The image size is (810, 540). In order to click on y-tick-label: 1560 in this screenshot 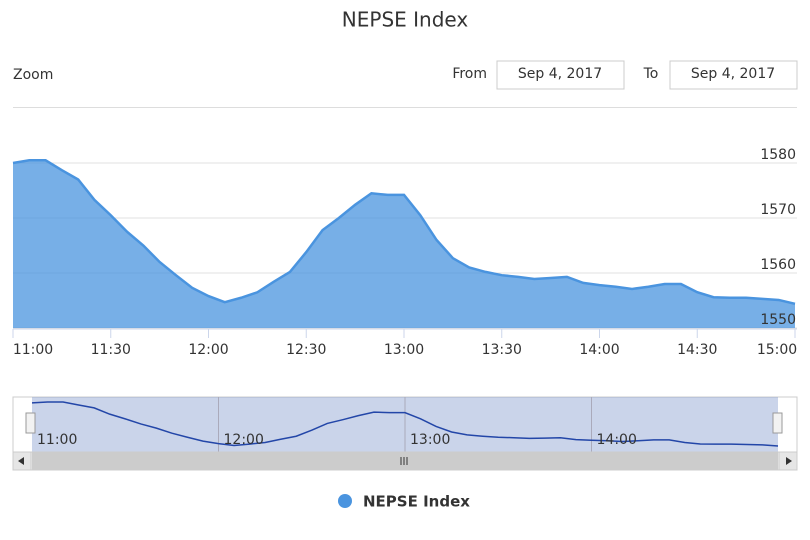, I will do `click(778, 265)`.